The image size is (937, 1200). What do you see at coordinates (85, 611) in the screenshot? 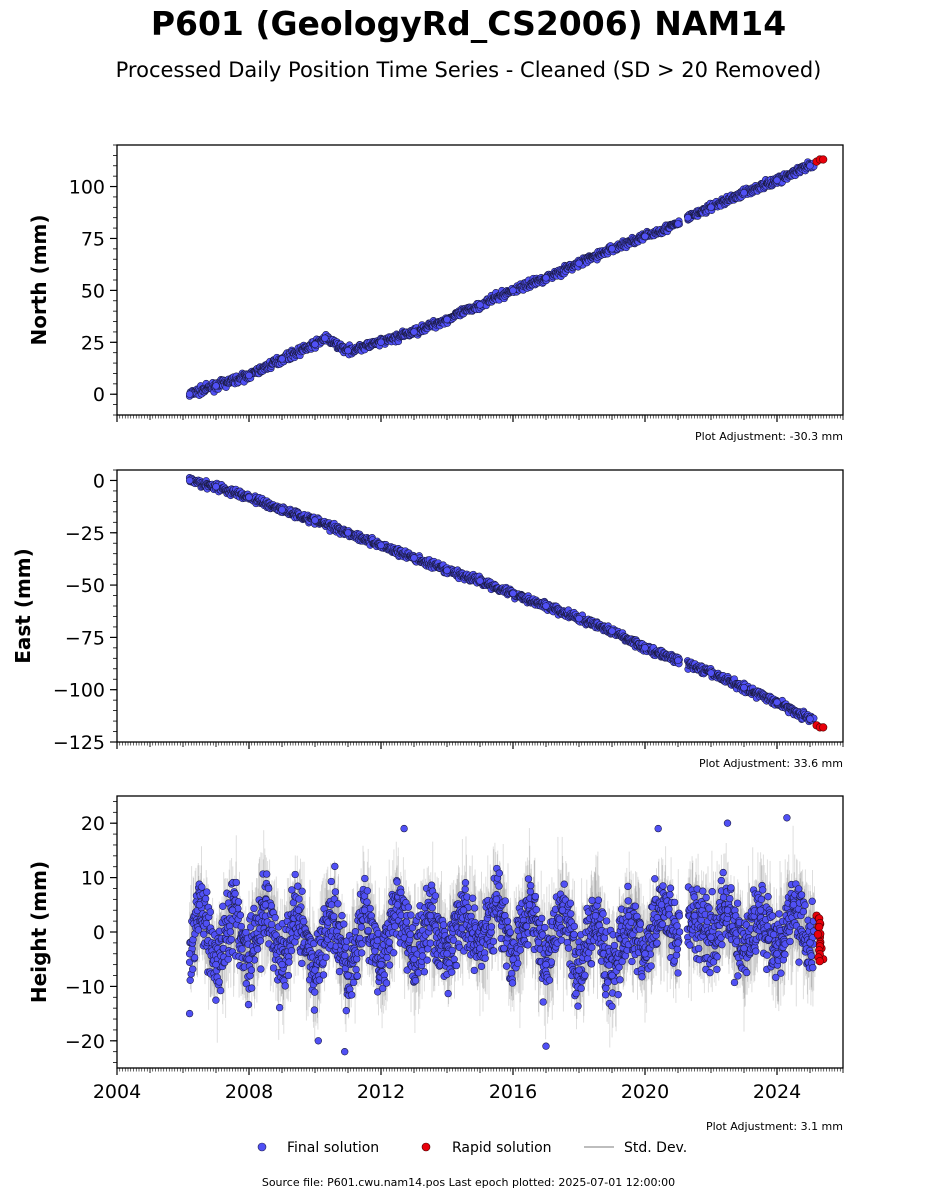
I see `y-axis: 0 −25 −50 −75 −100 −125` at bounding box center [85, 611].